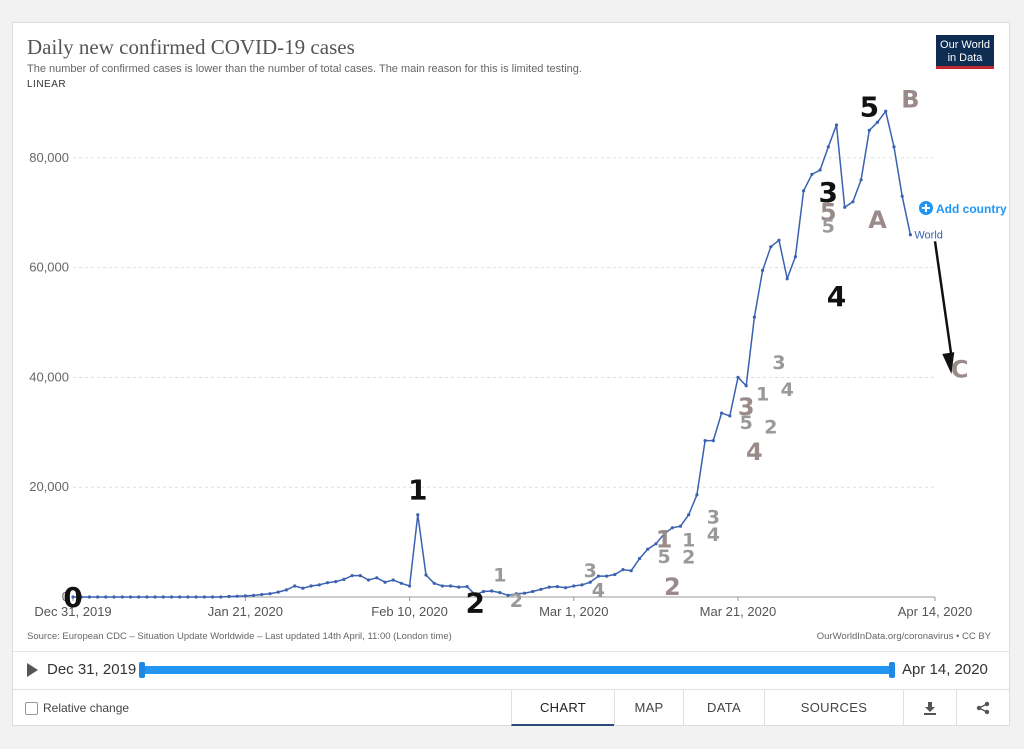 This screenshot has height=749, width=1024. What do you see at coordinates (142, 670) in the screenshot?
I see `timeline-start-handle` at bounding box center [142, 670].